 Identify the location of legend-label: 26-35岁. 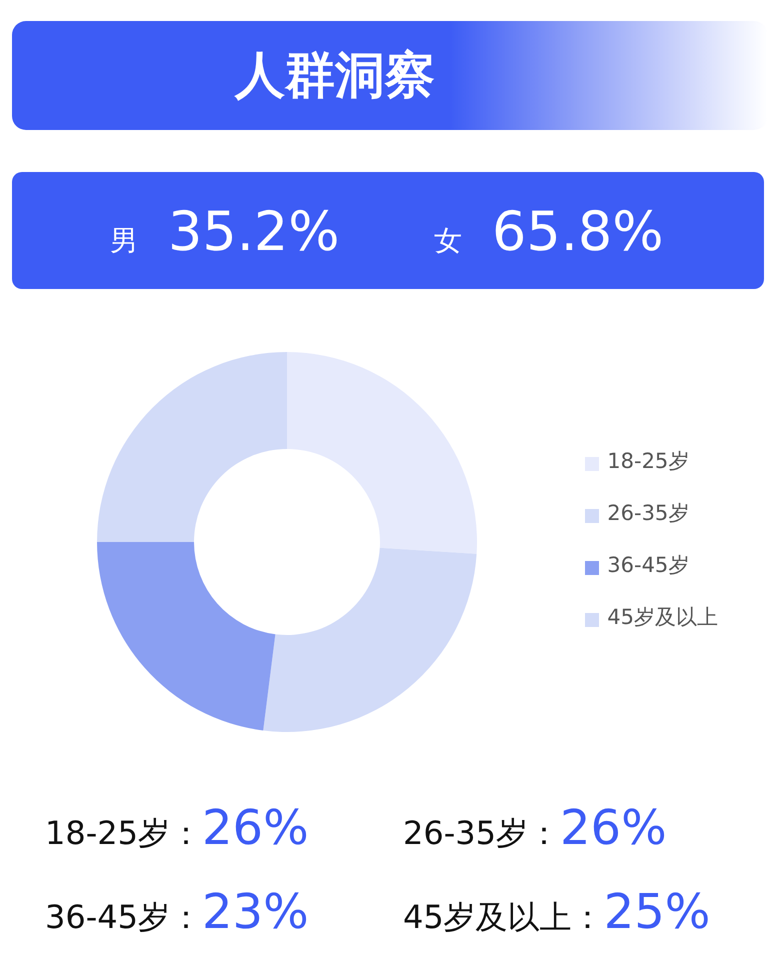
(648, 513).